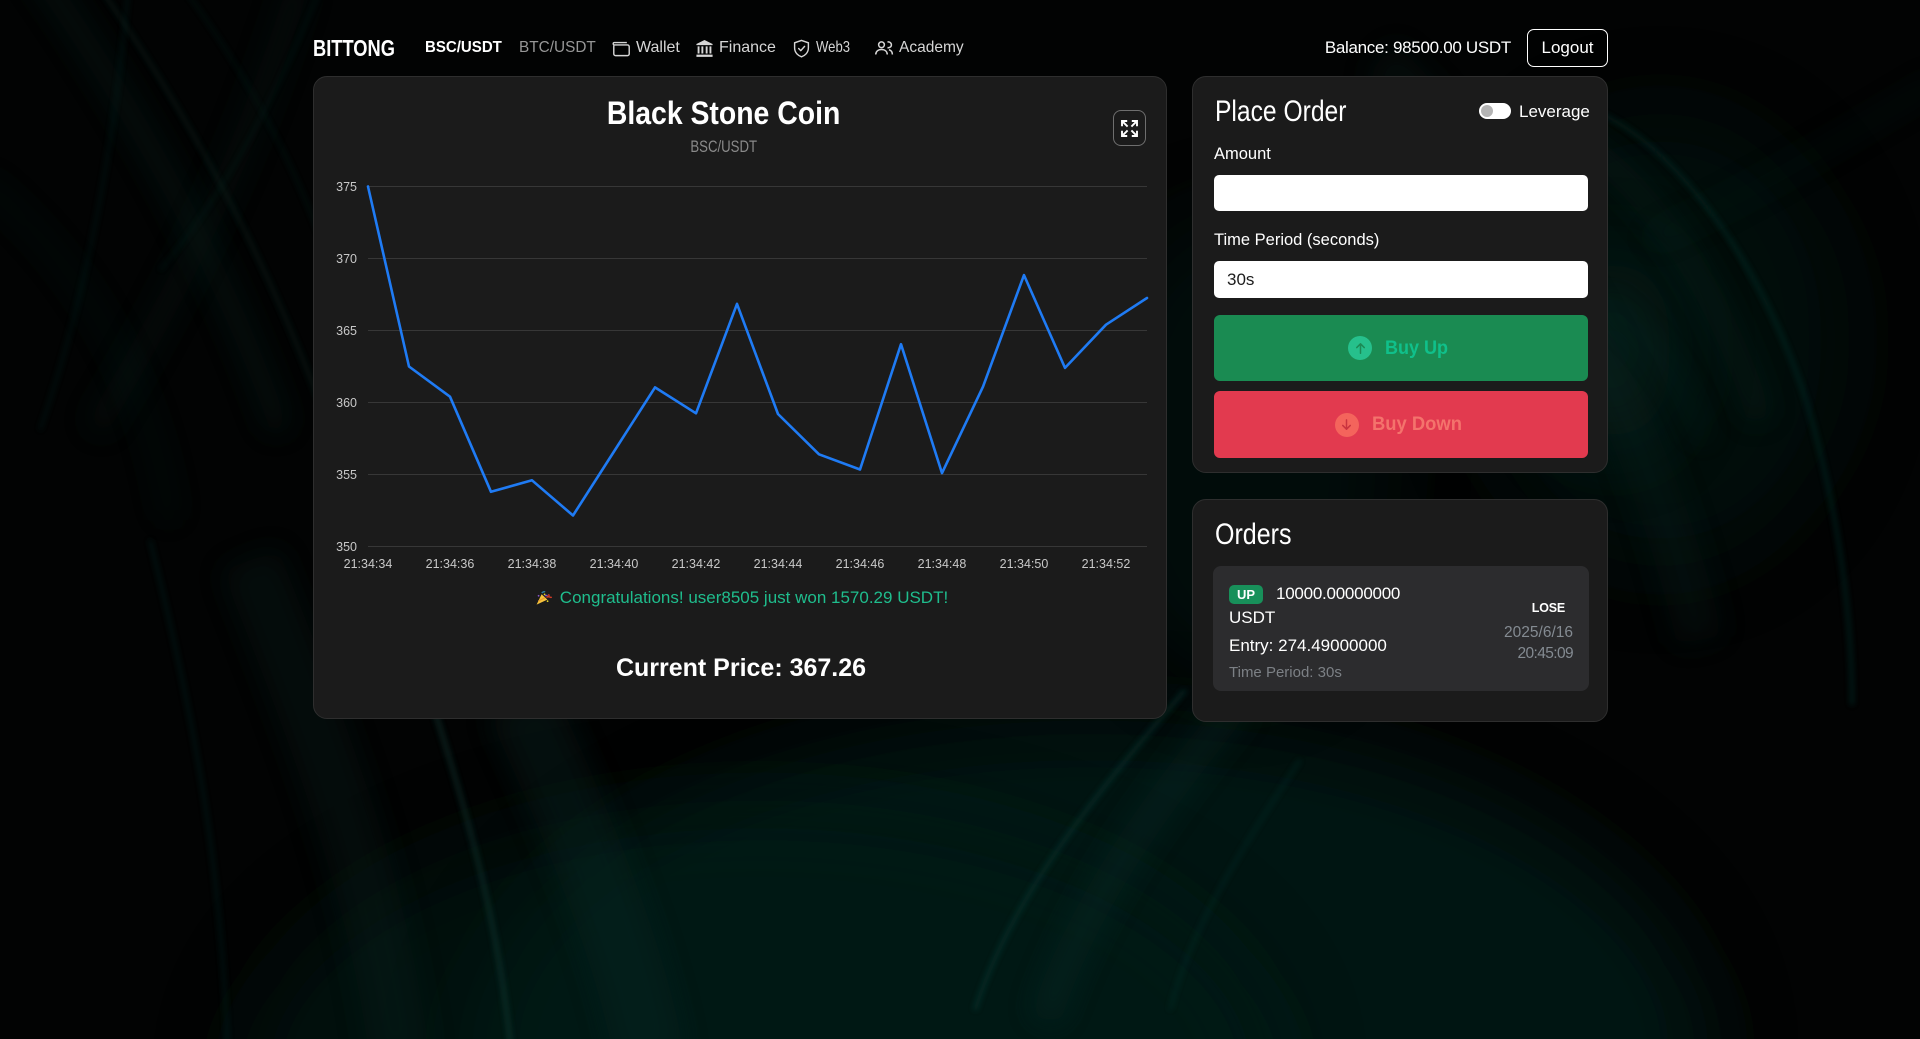 The height and width of the screenshot is (1039, 1920). What do you see at coordinates (778, 564) in the screenshot?
I see `svg-text: 21:34:44` at bounding box center [778, 564].